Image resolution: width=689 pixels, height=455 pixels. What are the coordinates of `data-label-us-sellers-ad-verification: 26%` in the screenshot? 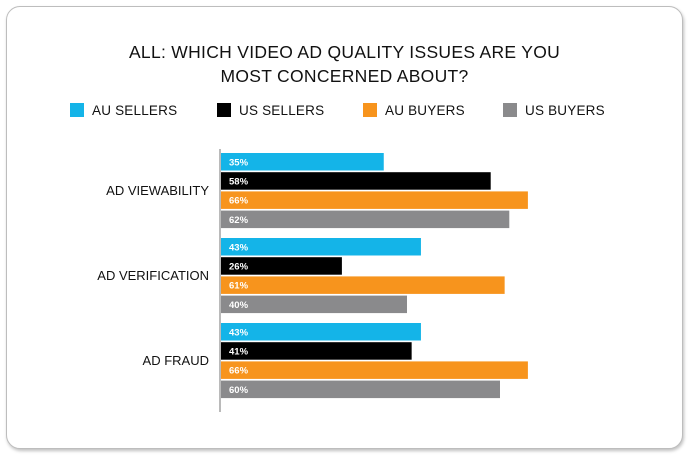 It's located at (239, 266).